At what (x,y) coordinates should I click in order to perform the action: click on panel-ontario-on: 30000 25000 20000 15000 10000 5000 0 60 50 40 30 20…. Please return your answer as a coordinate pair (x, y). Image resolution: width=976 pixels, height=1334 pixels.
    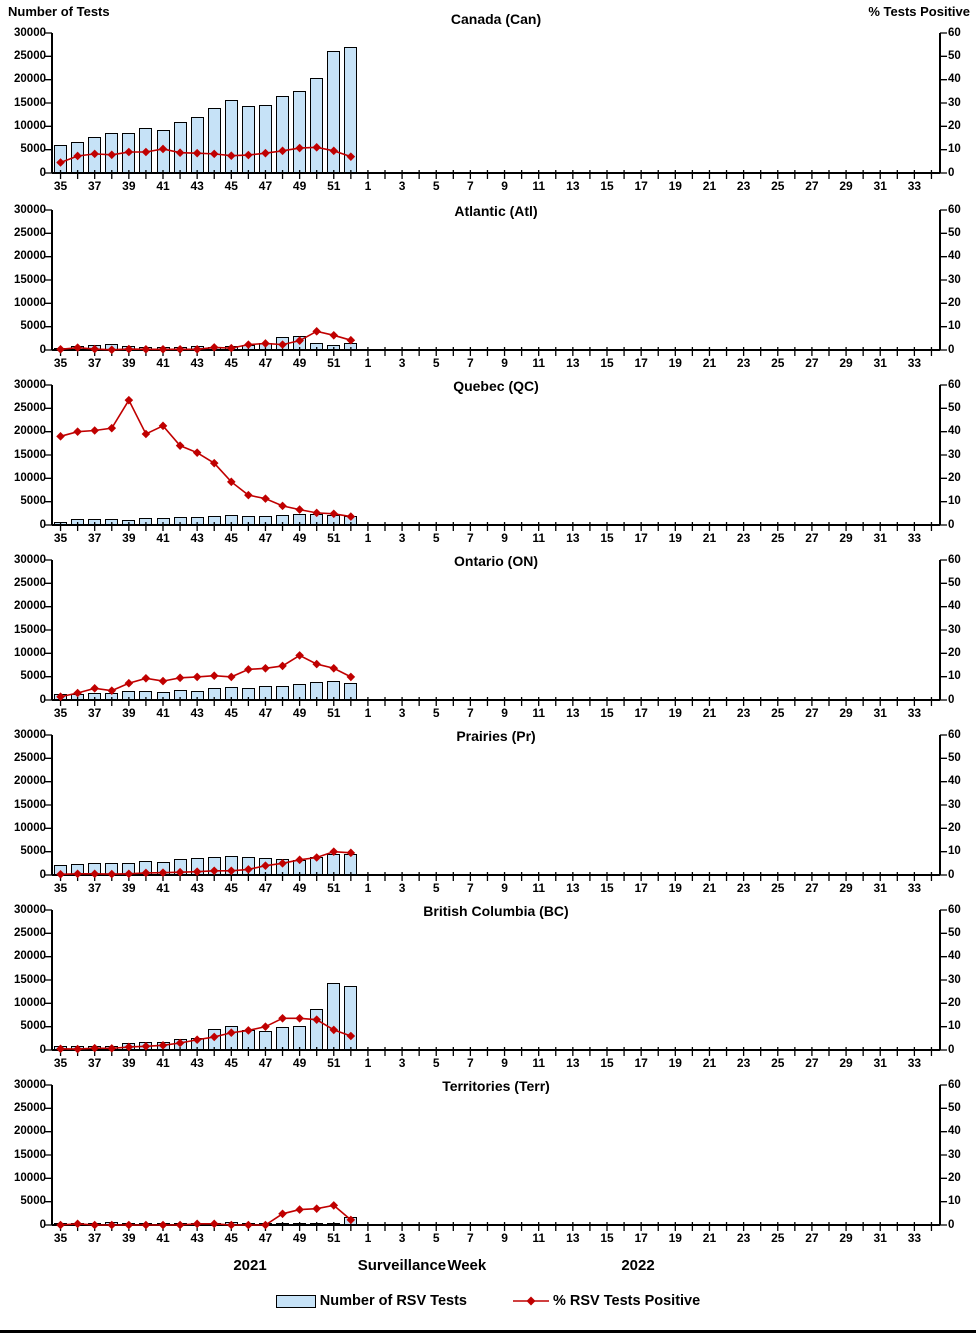
    Looking at the image, I should click on (488, 634).